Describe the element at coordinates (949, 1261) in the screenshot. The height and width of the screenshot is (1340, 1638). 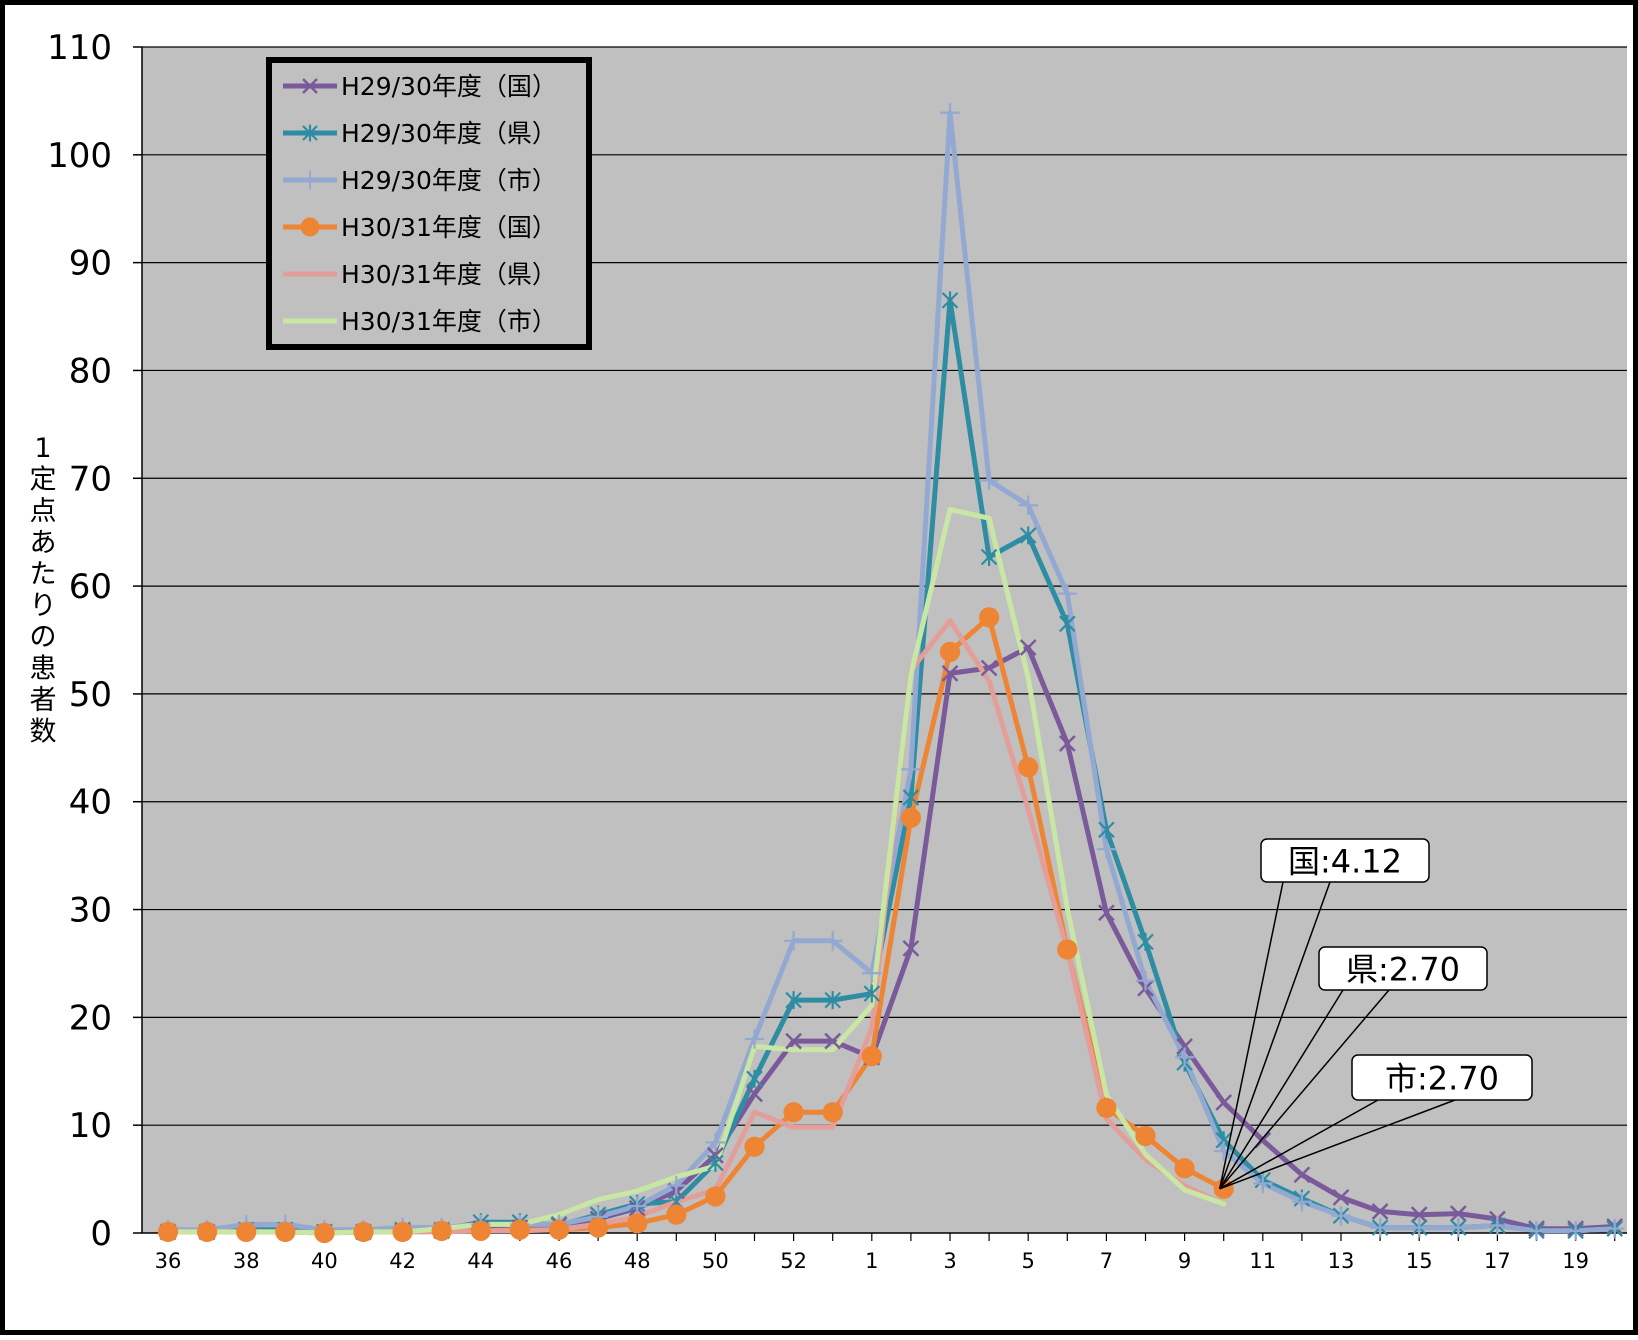
I see `x-tick-label: 3` at that location.